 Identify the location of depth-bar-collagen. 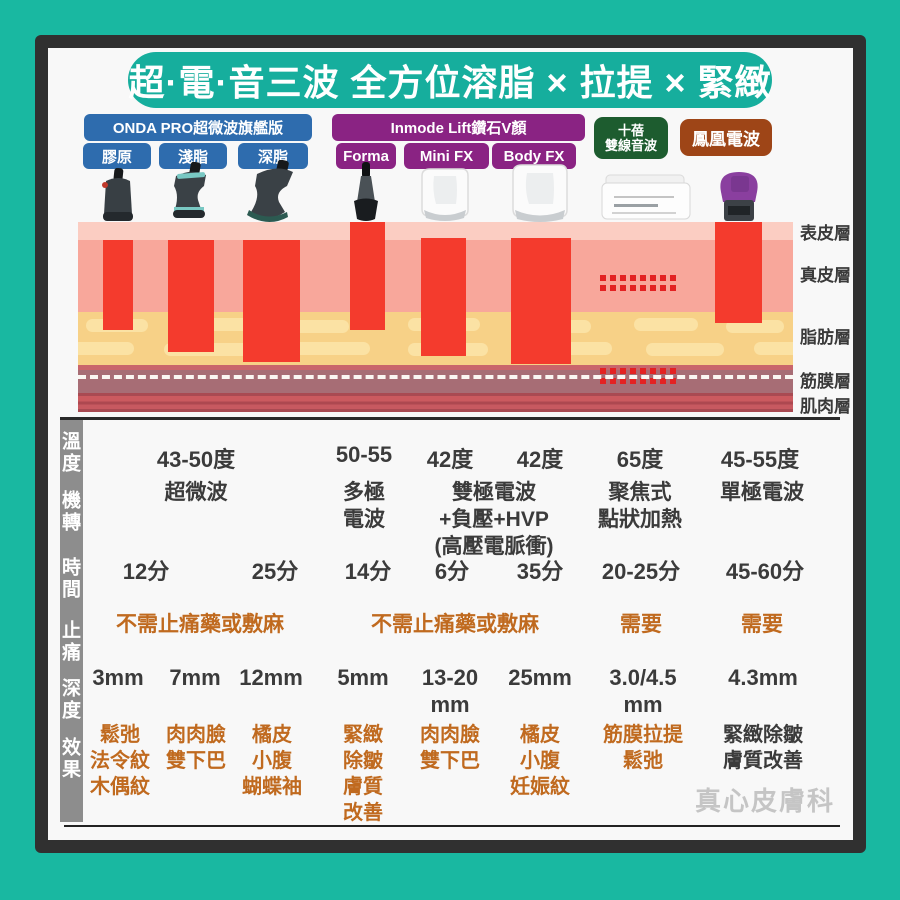
(118, 285).